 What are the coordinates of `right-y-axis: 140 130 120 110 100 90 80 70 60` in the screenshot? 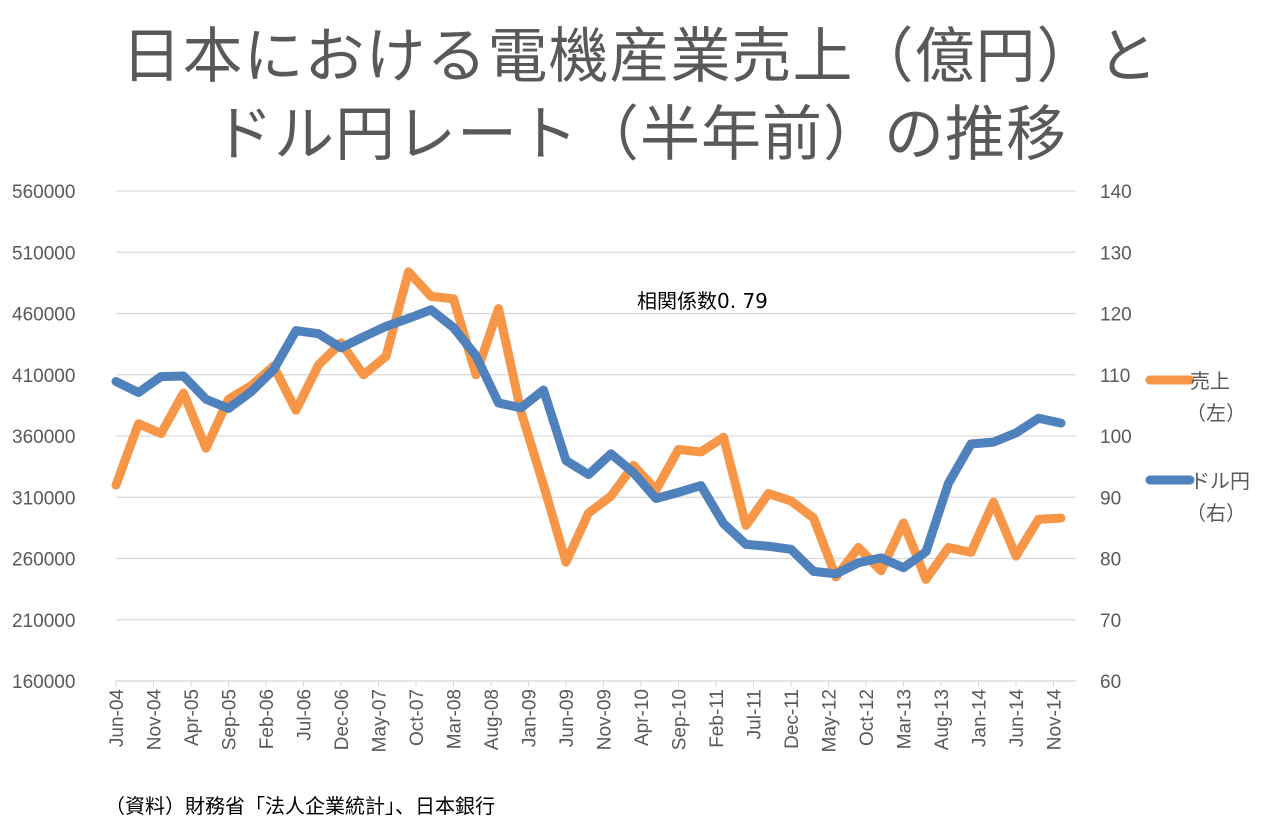 It's located at (1116, 437).